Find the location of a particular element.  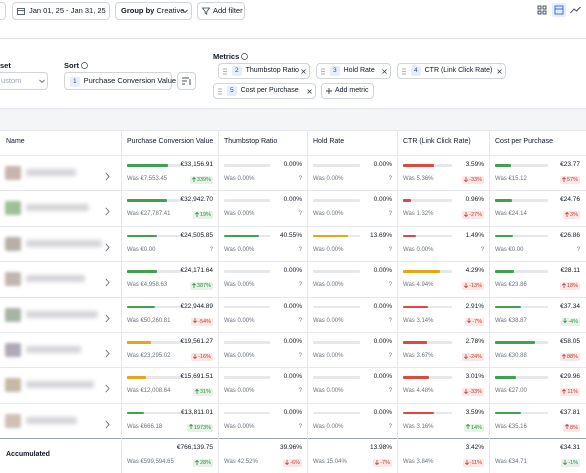

change-text: 8% is located at coordinates (574, 427).